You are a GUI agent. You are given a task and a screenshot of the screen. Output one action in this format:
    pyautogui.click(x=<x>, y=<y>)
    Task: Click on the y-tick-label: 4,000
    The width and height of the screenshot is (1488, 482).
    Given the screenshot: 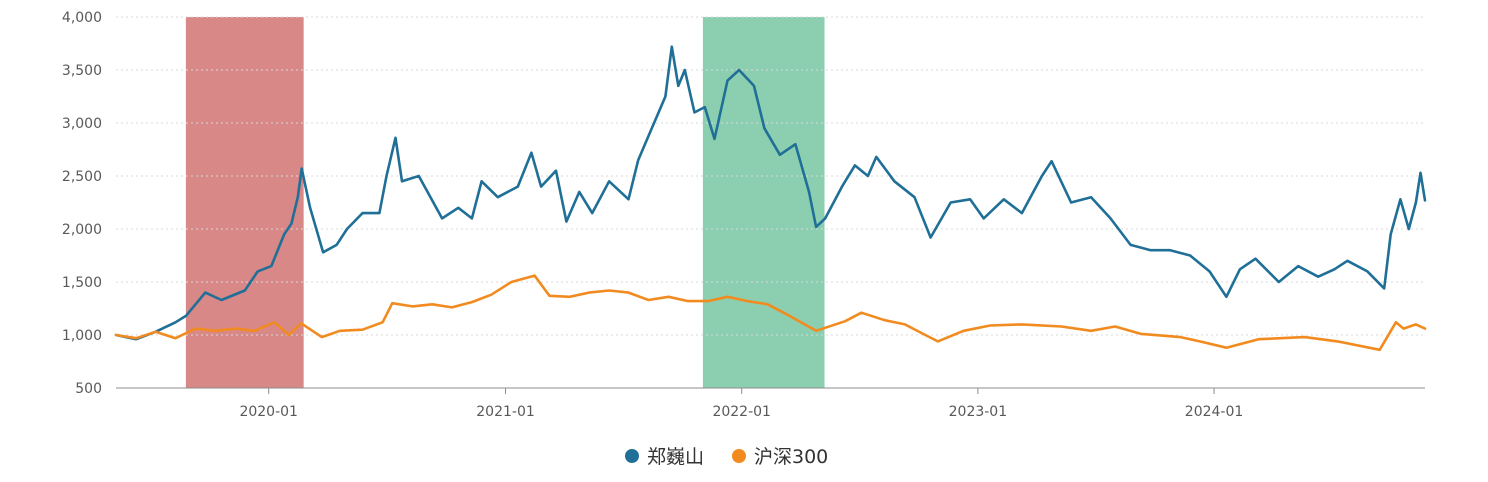 What is the action you would take?
    pyautogui.click(x=82, y=18)
    